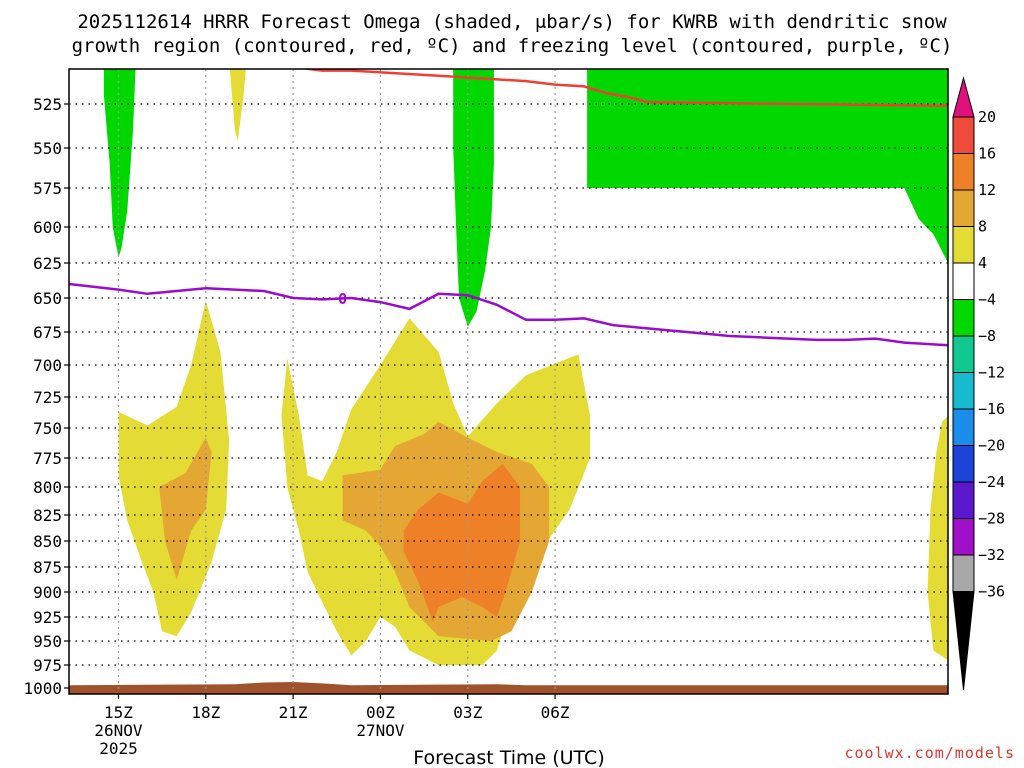  What do you see at coordinates (978, 383) in the screenshot?
I see `colorbar: 20 16 12 8 4 −4 −8 −12 −16 −20 −24 −28 −32 −36` at bounding box center [978, 383].